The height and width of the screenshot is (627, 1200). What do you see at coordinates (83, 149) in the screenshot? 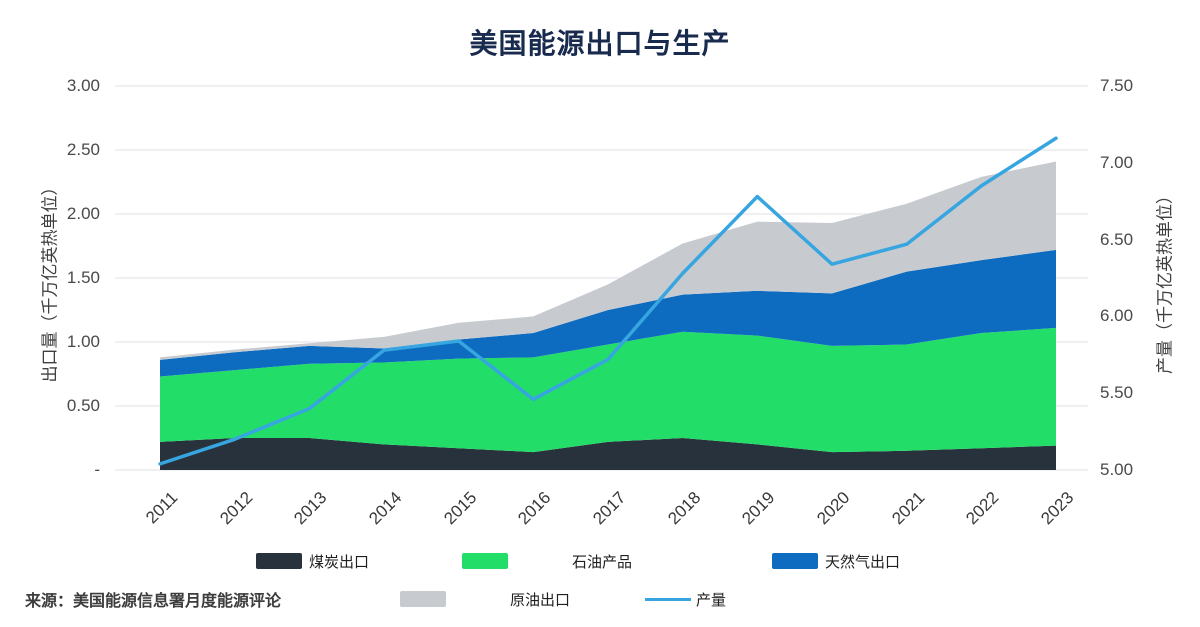
I see `left-axis-tick: 2.50` at bounding box center [83, 149].